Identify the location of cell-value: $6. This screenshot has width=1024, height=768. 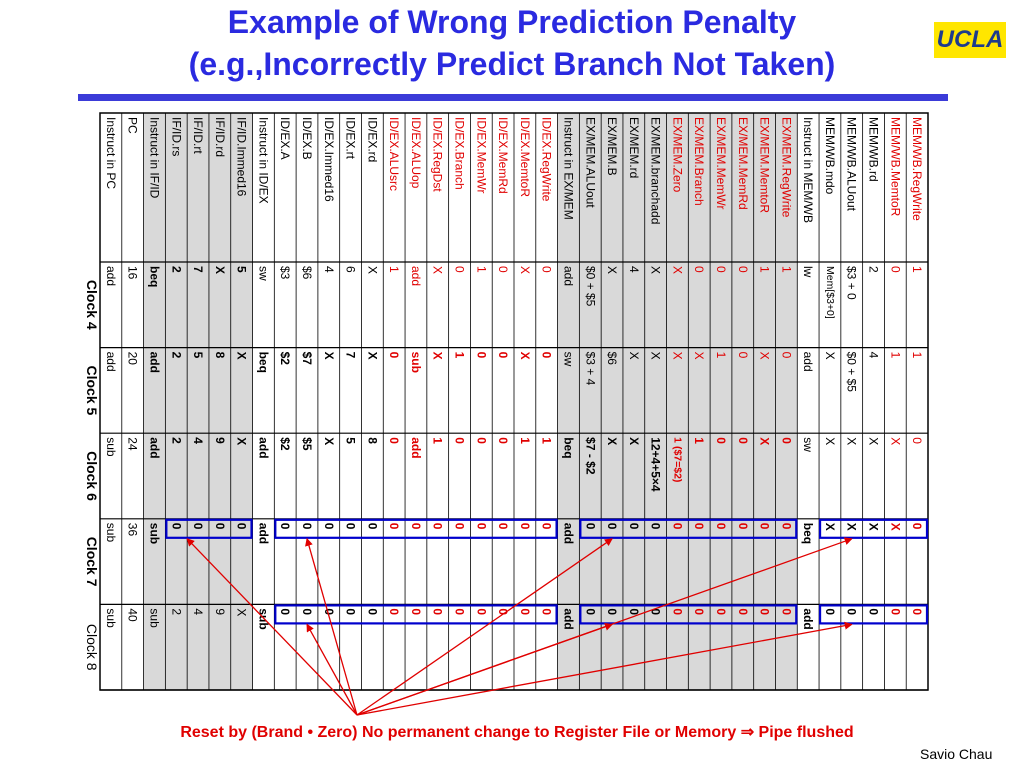
(612, 359).